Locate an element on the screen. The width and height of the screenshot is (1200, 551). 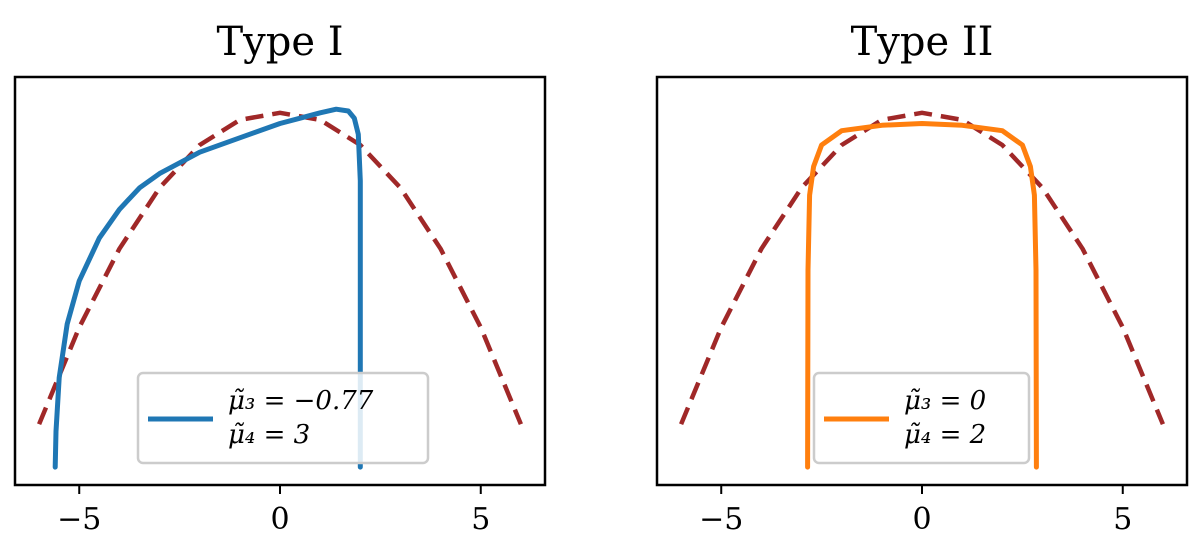
chart-title: Type II is located at coordinates (922, 42).